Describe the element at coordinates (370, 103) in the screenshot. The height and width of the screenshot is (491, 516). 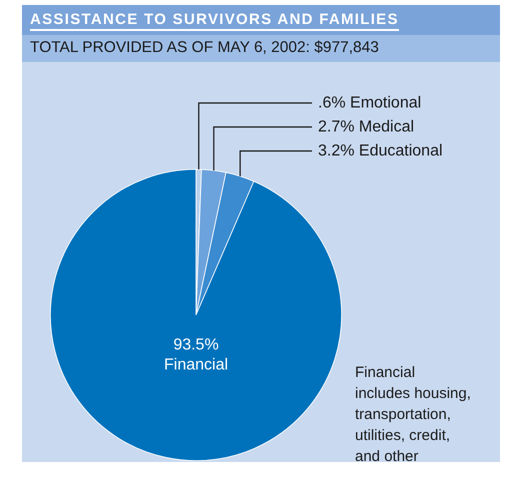
I see `slice-label: .6% Emotional` at that location.